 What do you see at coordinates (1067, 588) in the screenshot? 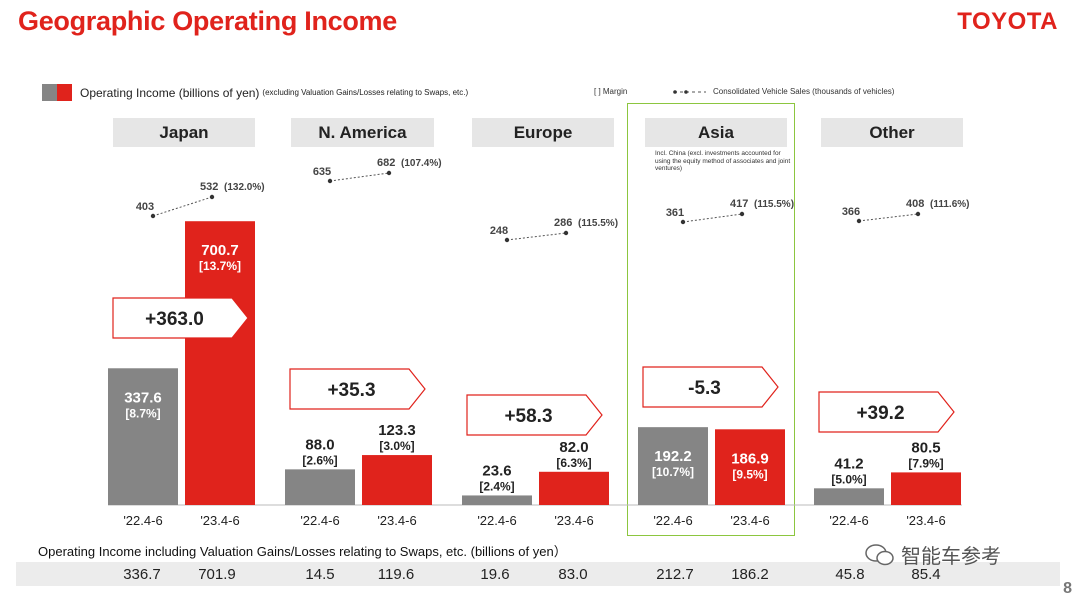
I see `page-number: 8` at bounding box center [1067, 588].